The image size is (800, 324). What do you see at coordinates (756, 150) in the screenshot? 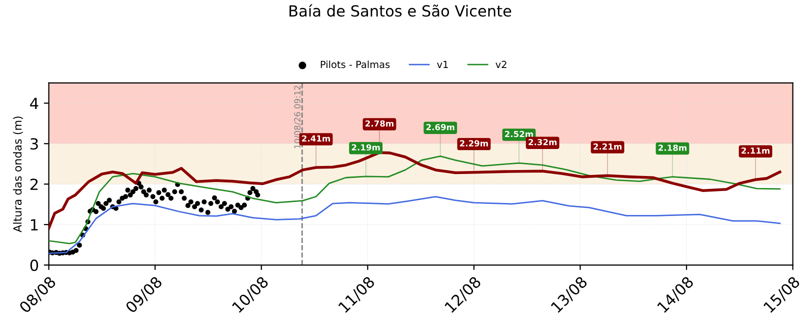
I see `data-label: 2.11m` at bounding box center [756, 150].